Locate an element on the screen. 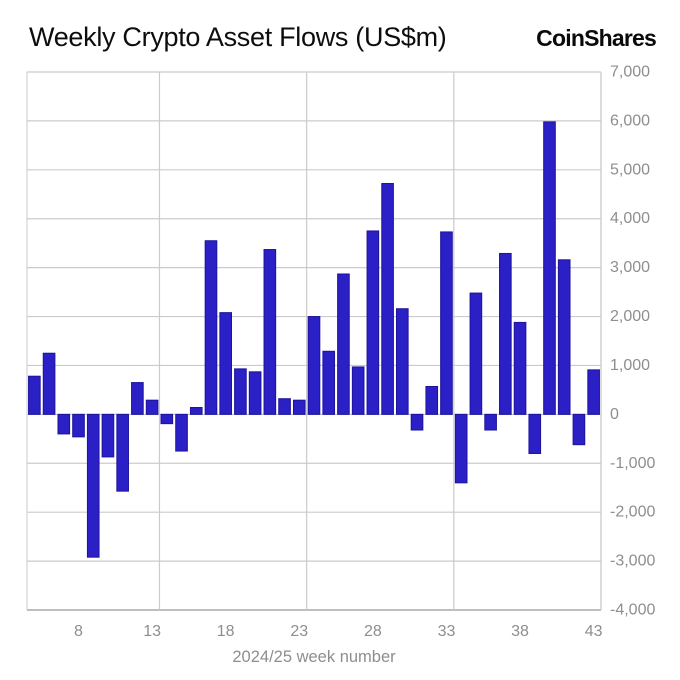 The height and width of the screenshot is (680, 680). y-tick-label: 5,000 is located at coordinates (630, 169).